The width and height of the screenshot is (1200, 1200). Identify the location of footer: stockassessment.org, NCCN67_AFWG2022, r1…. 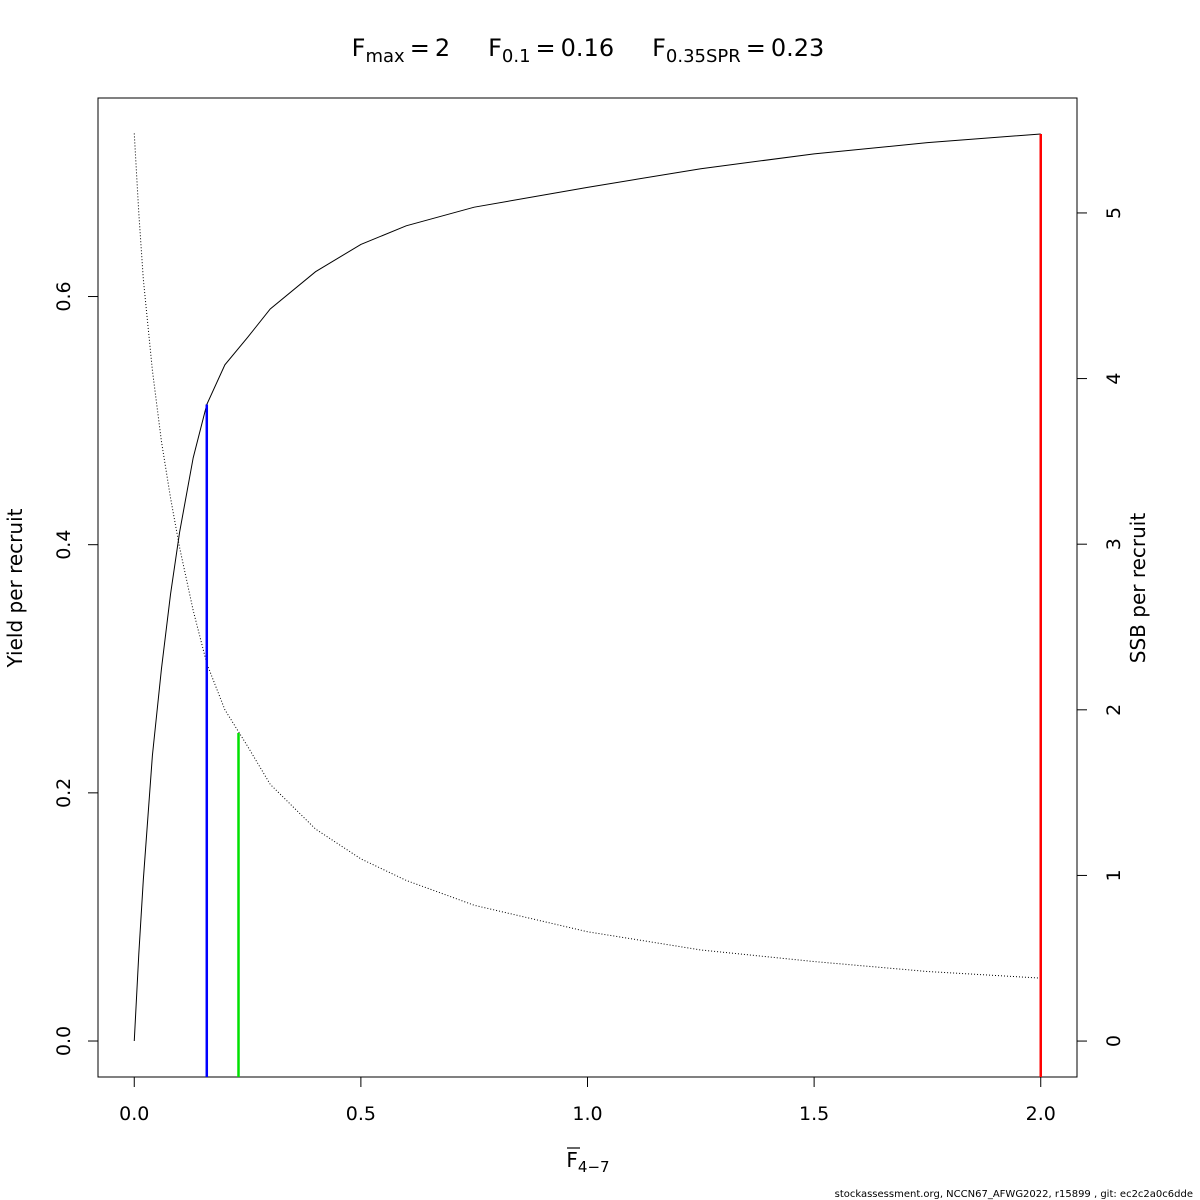
(1014, 1194).